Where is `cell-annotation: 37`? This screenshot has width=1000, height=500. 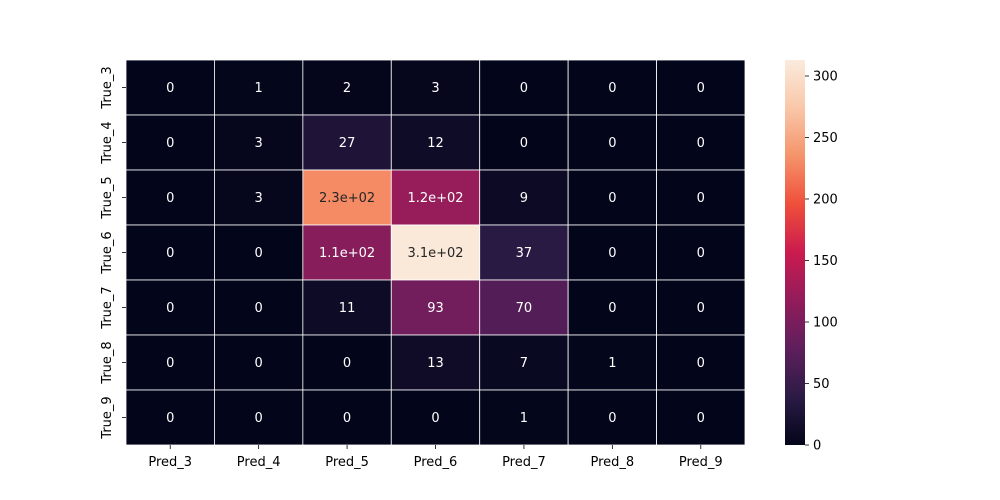 cell-annotation: 37 is located at coordinates (524, 253).